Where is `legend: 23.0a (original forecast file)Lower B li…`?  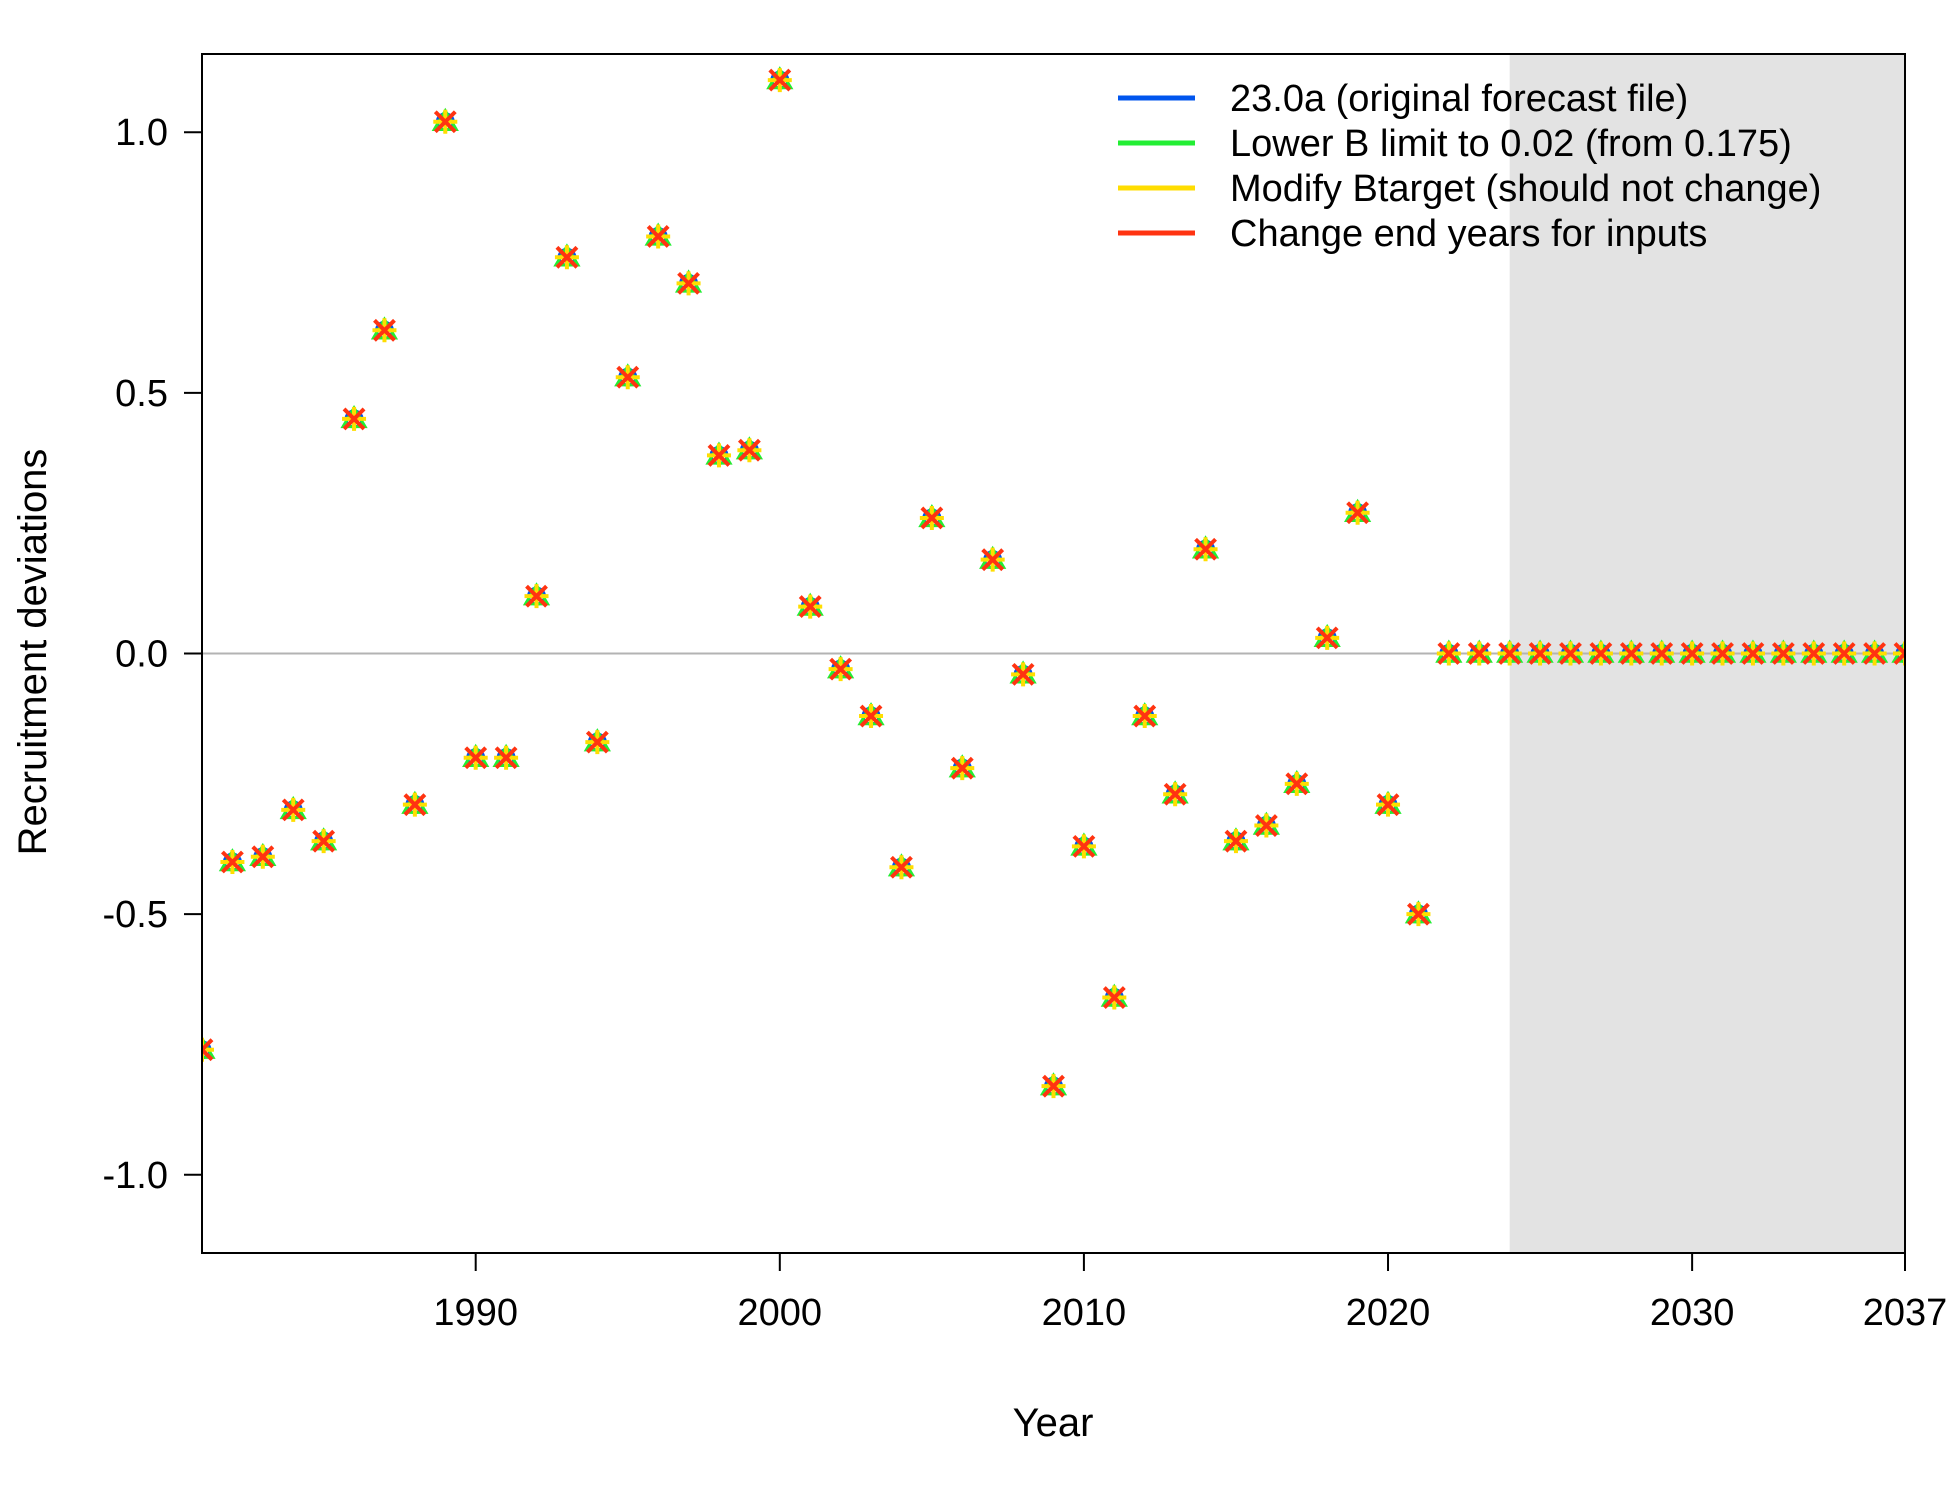
legend: 23.0a (original forecast file)Lower B li… is located at coordinates (1469, 166).